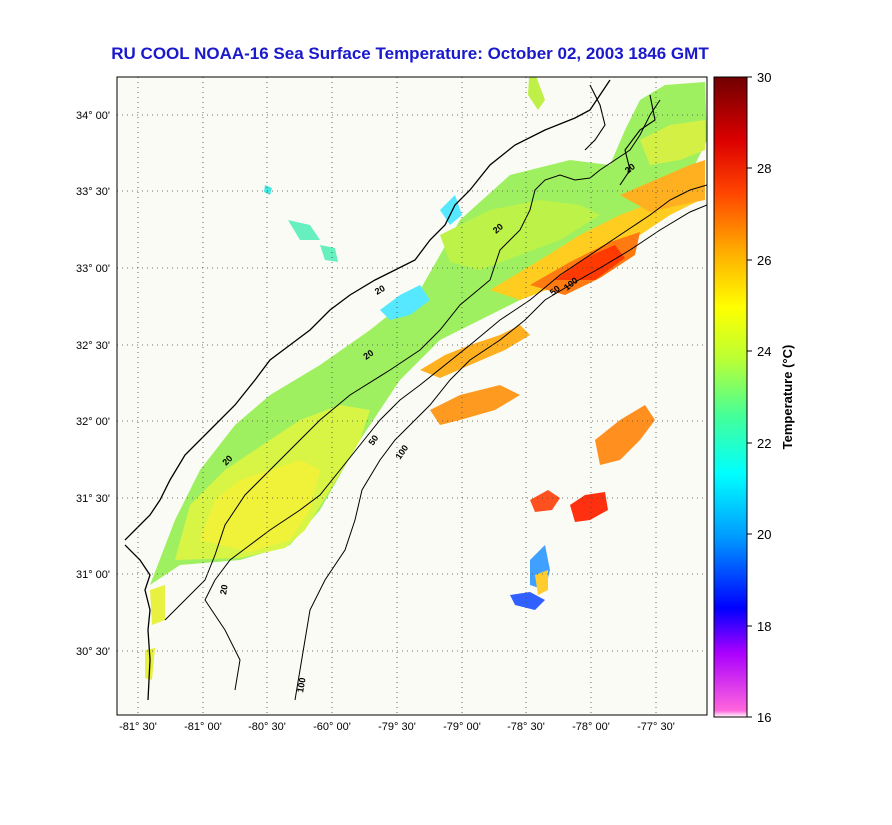 The height and width of the screenshot is (825, 892). Describe the element at coordinates (332, 727) in the screenshot. I see `lon-label: -60° 00'` at that location.